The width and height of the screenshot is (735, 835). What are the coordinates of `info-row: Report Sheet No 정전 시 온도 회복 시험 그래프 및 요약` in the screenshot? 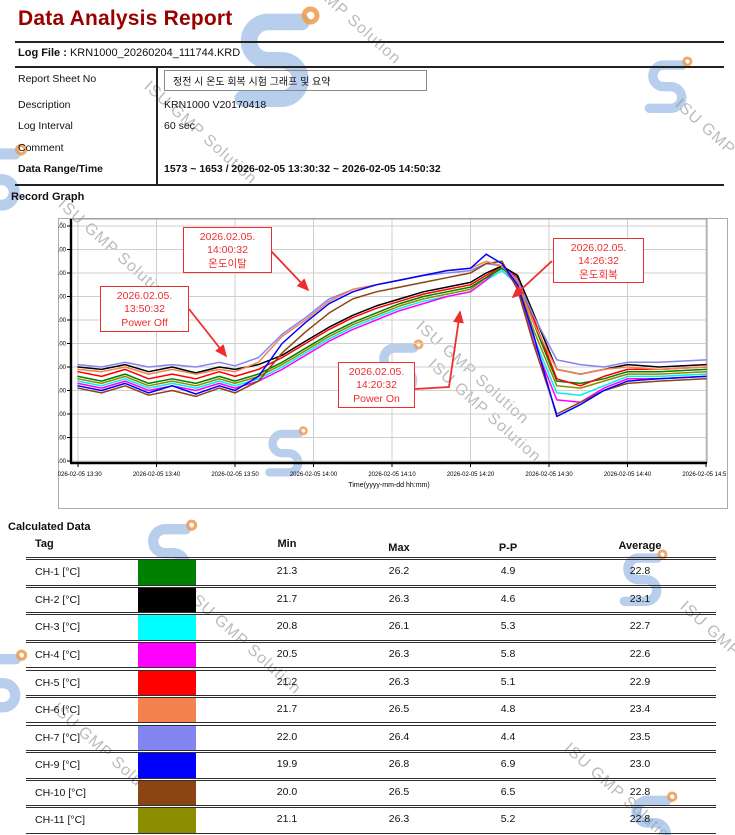 It's located at (367, 80).